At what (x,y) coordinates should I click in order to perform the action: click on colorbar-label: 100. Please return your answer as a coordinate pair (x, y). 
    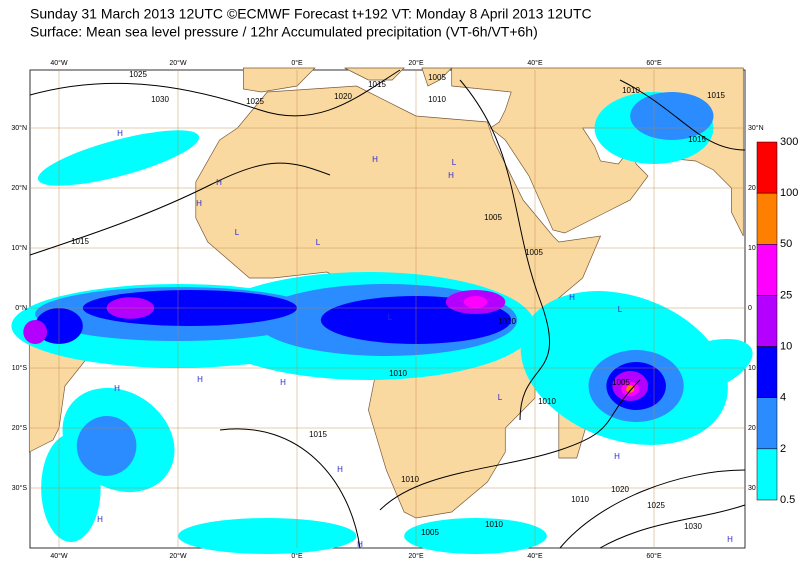
    Looking at the image, I should click on (789, 193).